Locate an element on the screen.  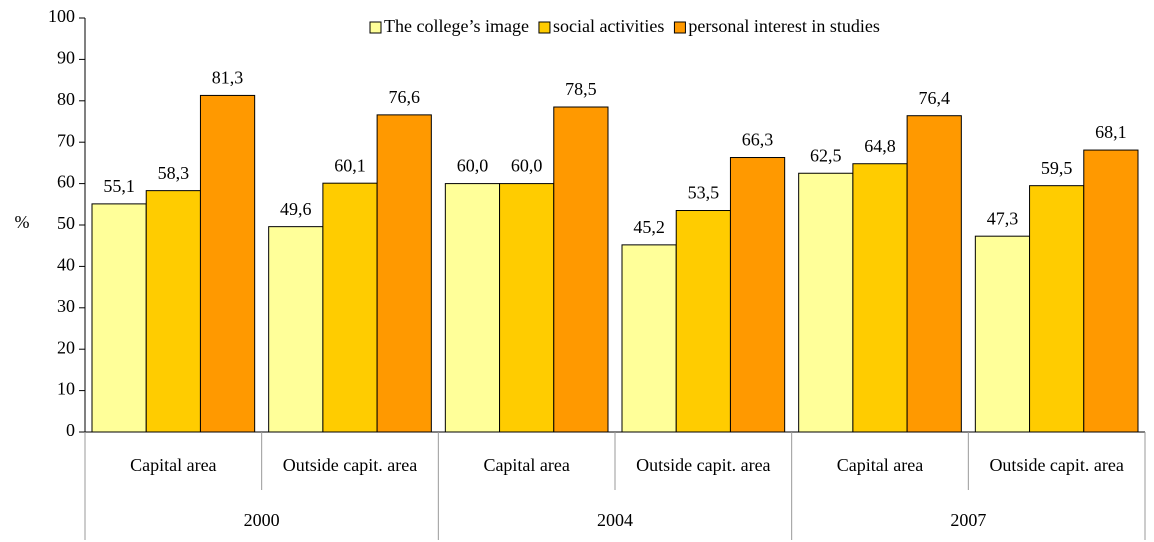
legend-label: personal interest in studies is located at coordinates (783, 26).